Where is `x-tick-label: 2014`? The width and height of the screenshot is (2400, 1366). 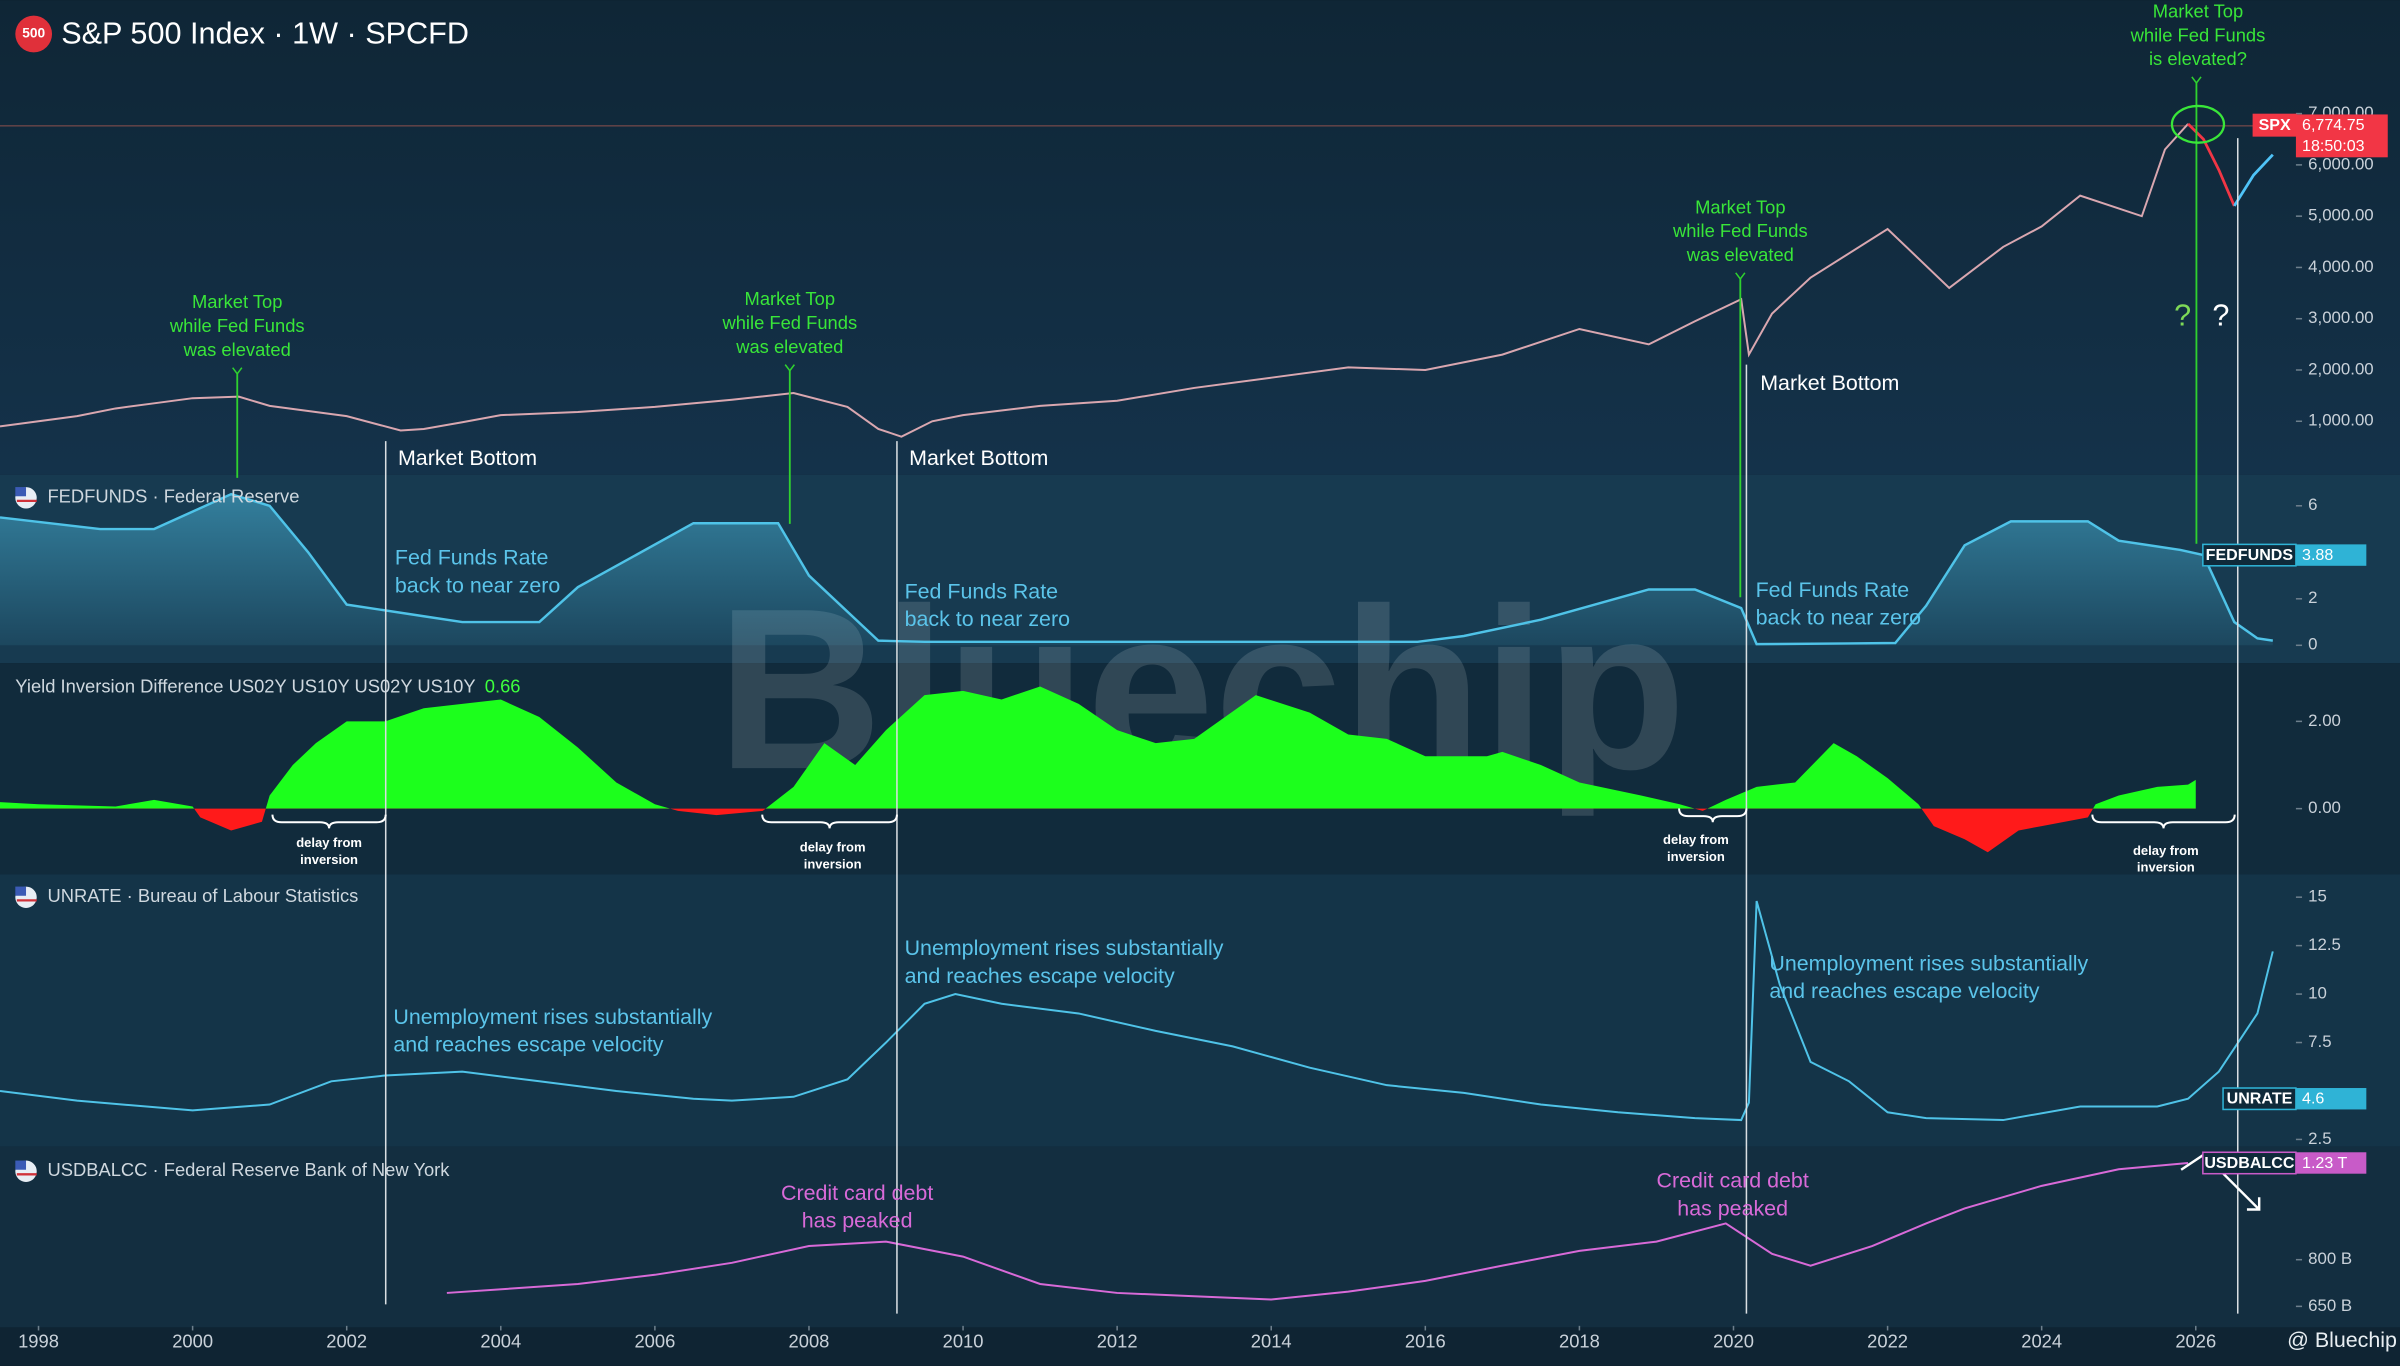 x-tick-label: 2014 is located at coordinates (1271, 1341).